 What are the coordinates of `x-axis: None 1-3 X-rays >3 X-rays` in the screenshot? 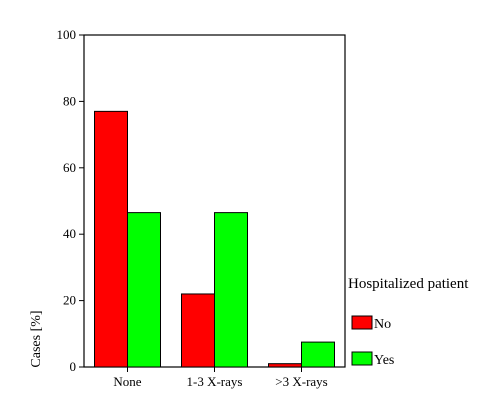 It's located at (220, 378).